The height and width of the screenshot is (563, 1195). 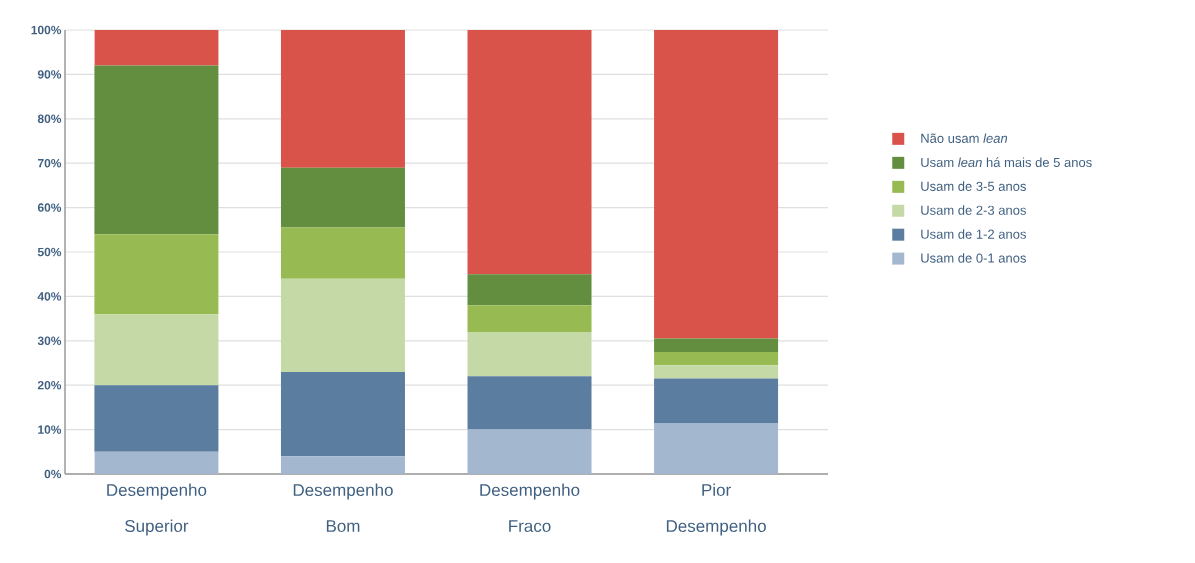 I want to click on legend-label: Usam de 1-2 anos, so click(x=973, y=234).